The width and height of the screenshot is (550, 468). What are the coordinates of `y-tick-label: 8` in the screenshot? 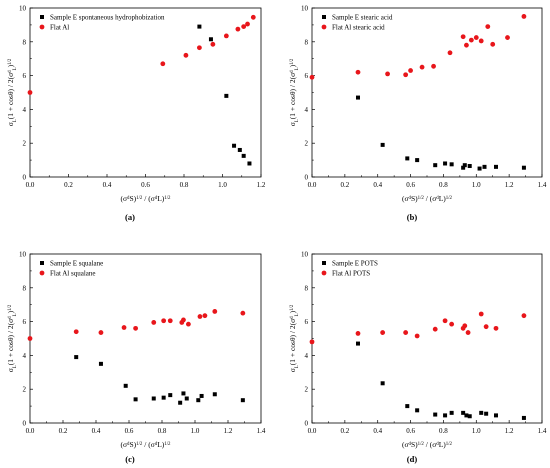 It's located at (307, 288).